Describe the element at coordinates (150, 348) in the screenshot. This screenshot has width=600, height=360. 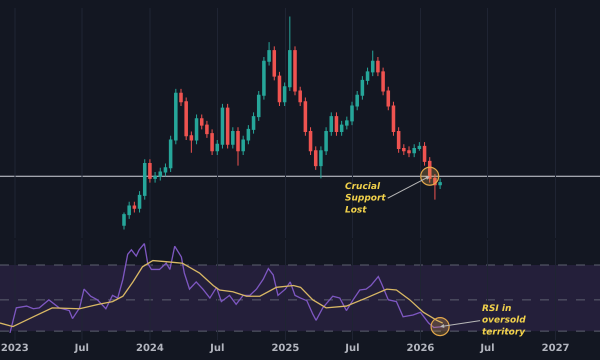
I see `x-tick-label: 2024` at that location.